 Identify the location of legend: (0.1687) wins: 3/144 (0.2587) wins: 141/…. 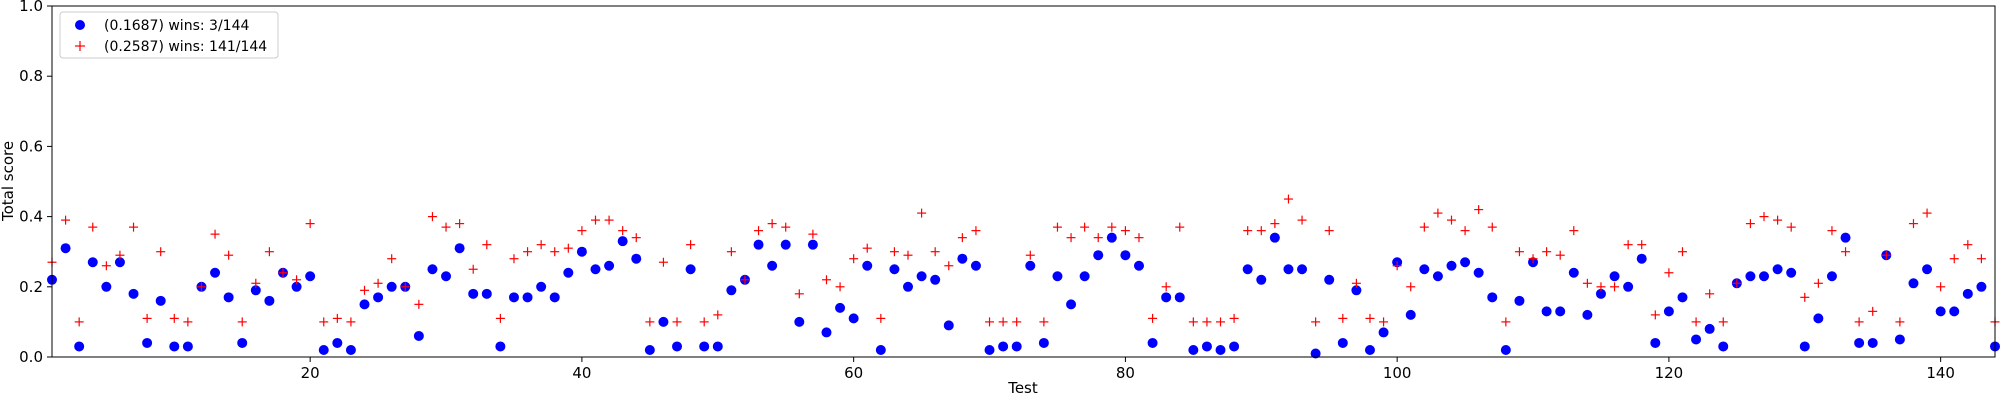
(169, 35).